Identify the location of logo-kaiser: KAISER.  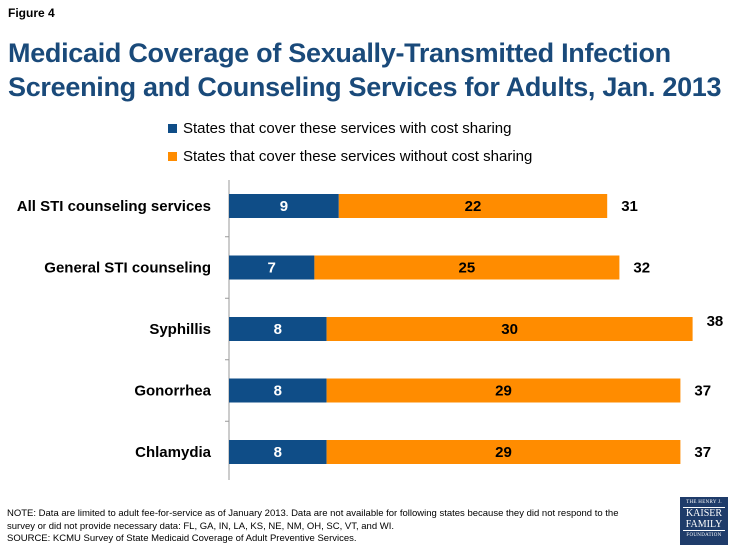
(704, 513).